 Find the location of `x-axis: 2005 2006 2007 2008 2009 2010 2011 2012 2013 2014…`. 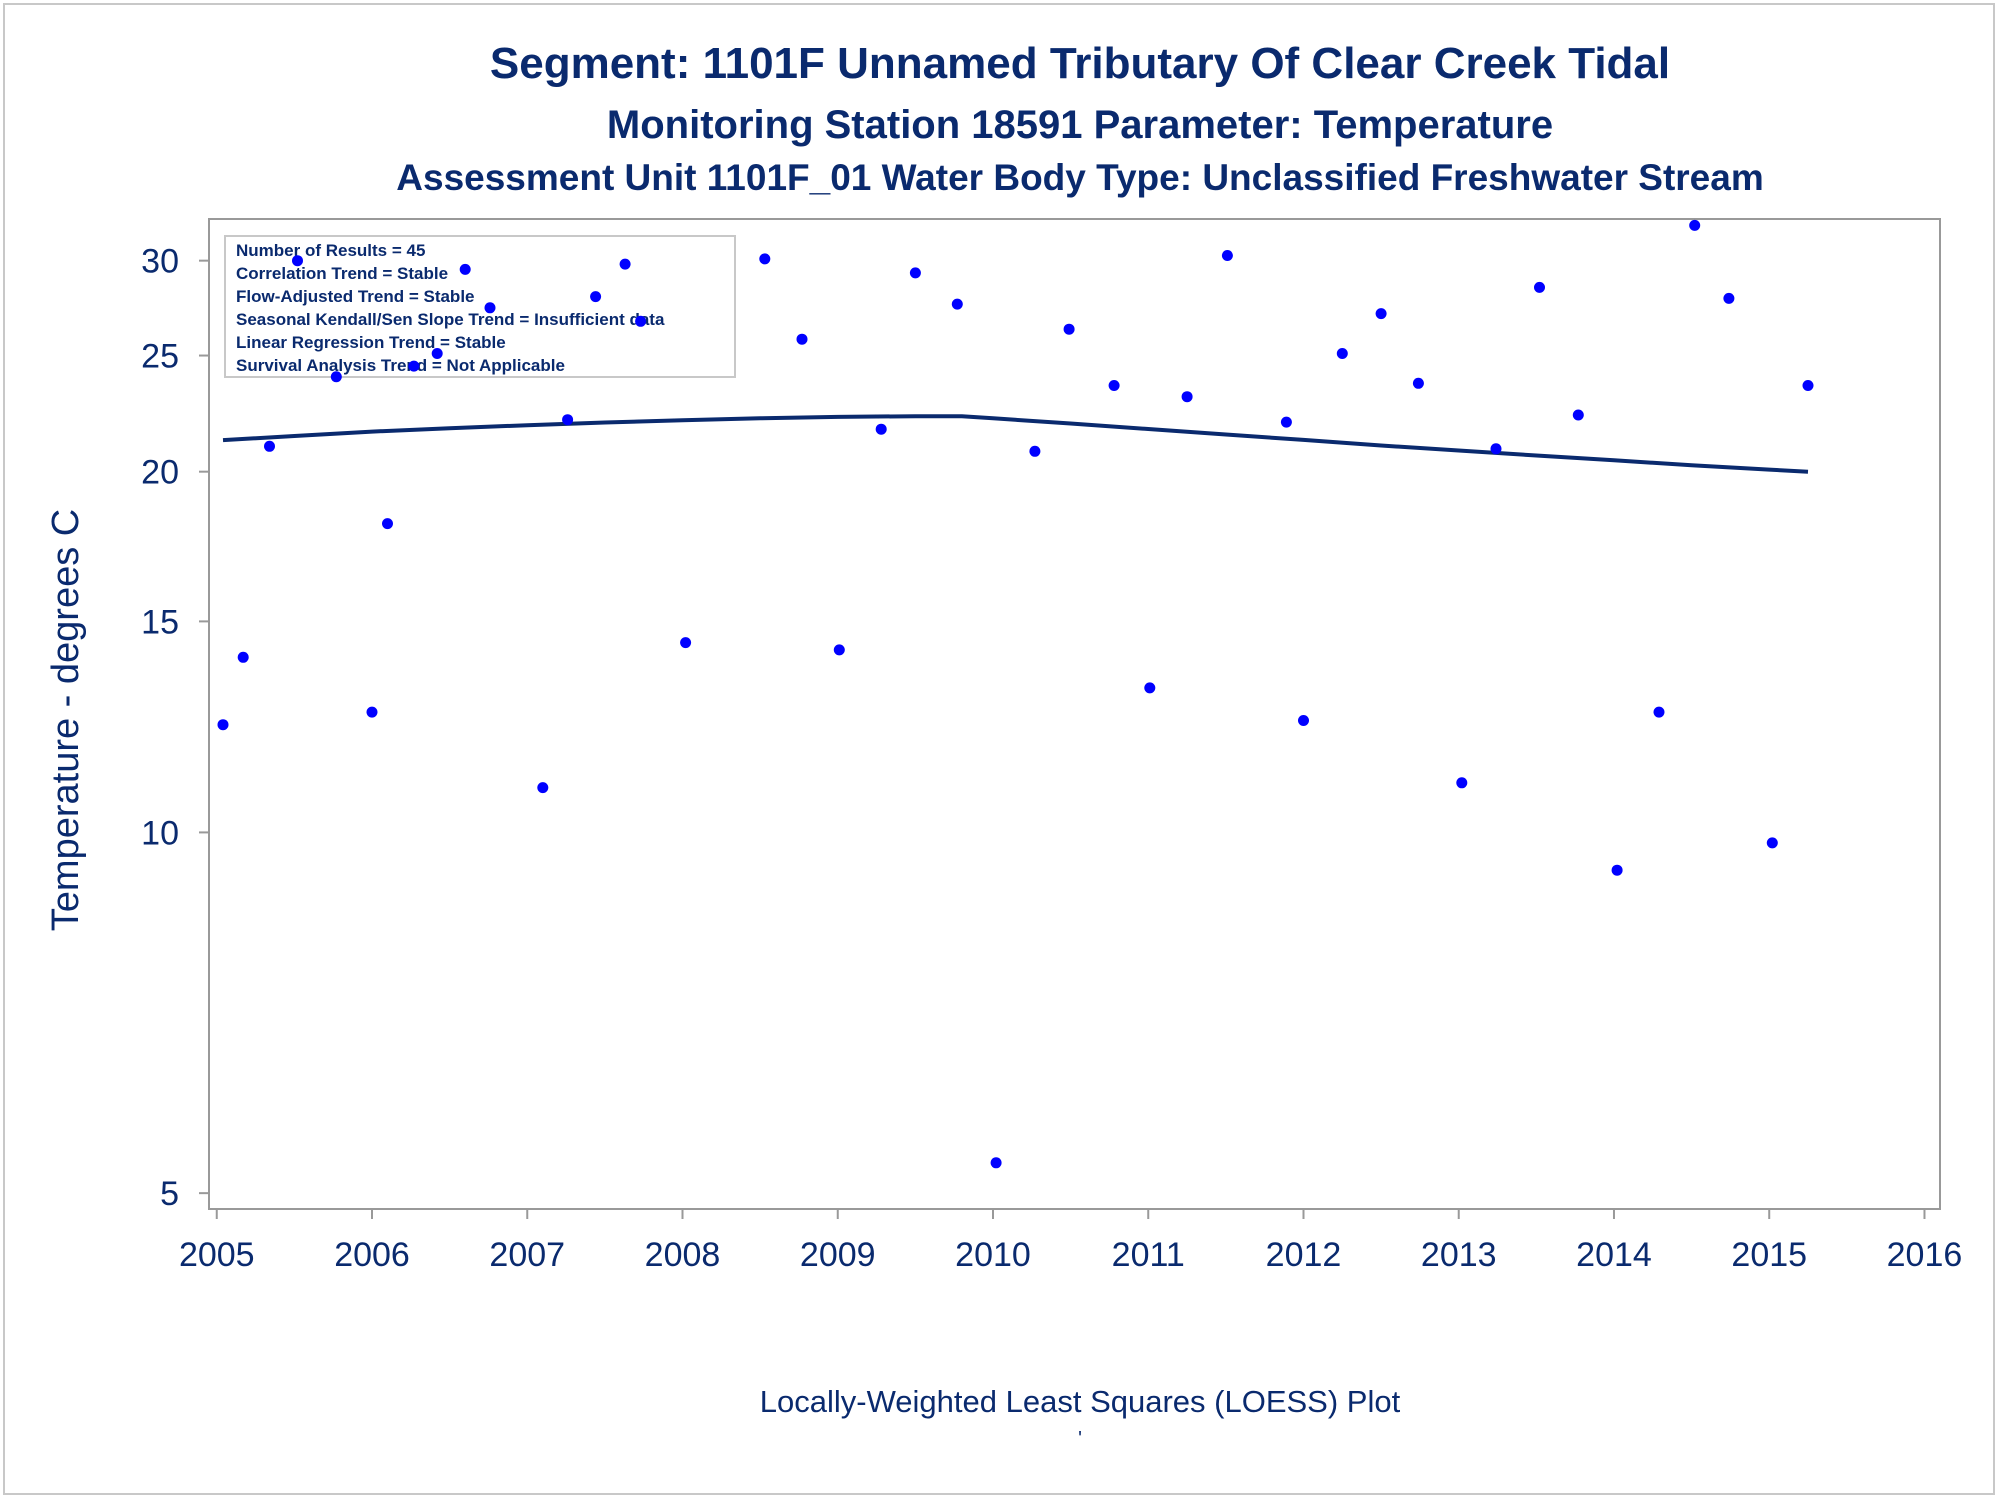

x-axis: 2005 2006 2007 2008 2009 2010 2011 2012 2013 2014… is located at coordinates (1070, 1241).